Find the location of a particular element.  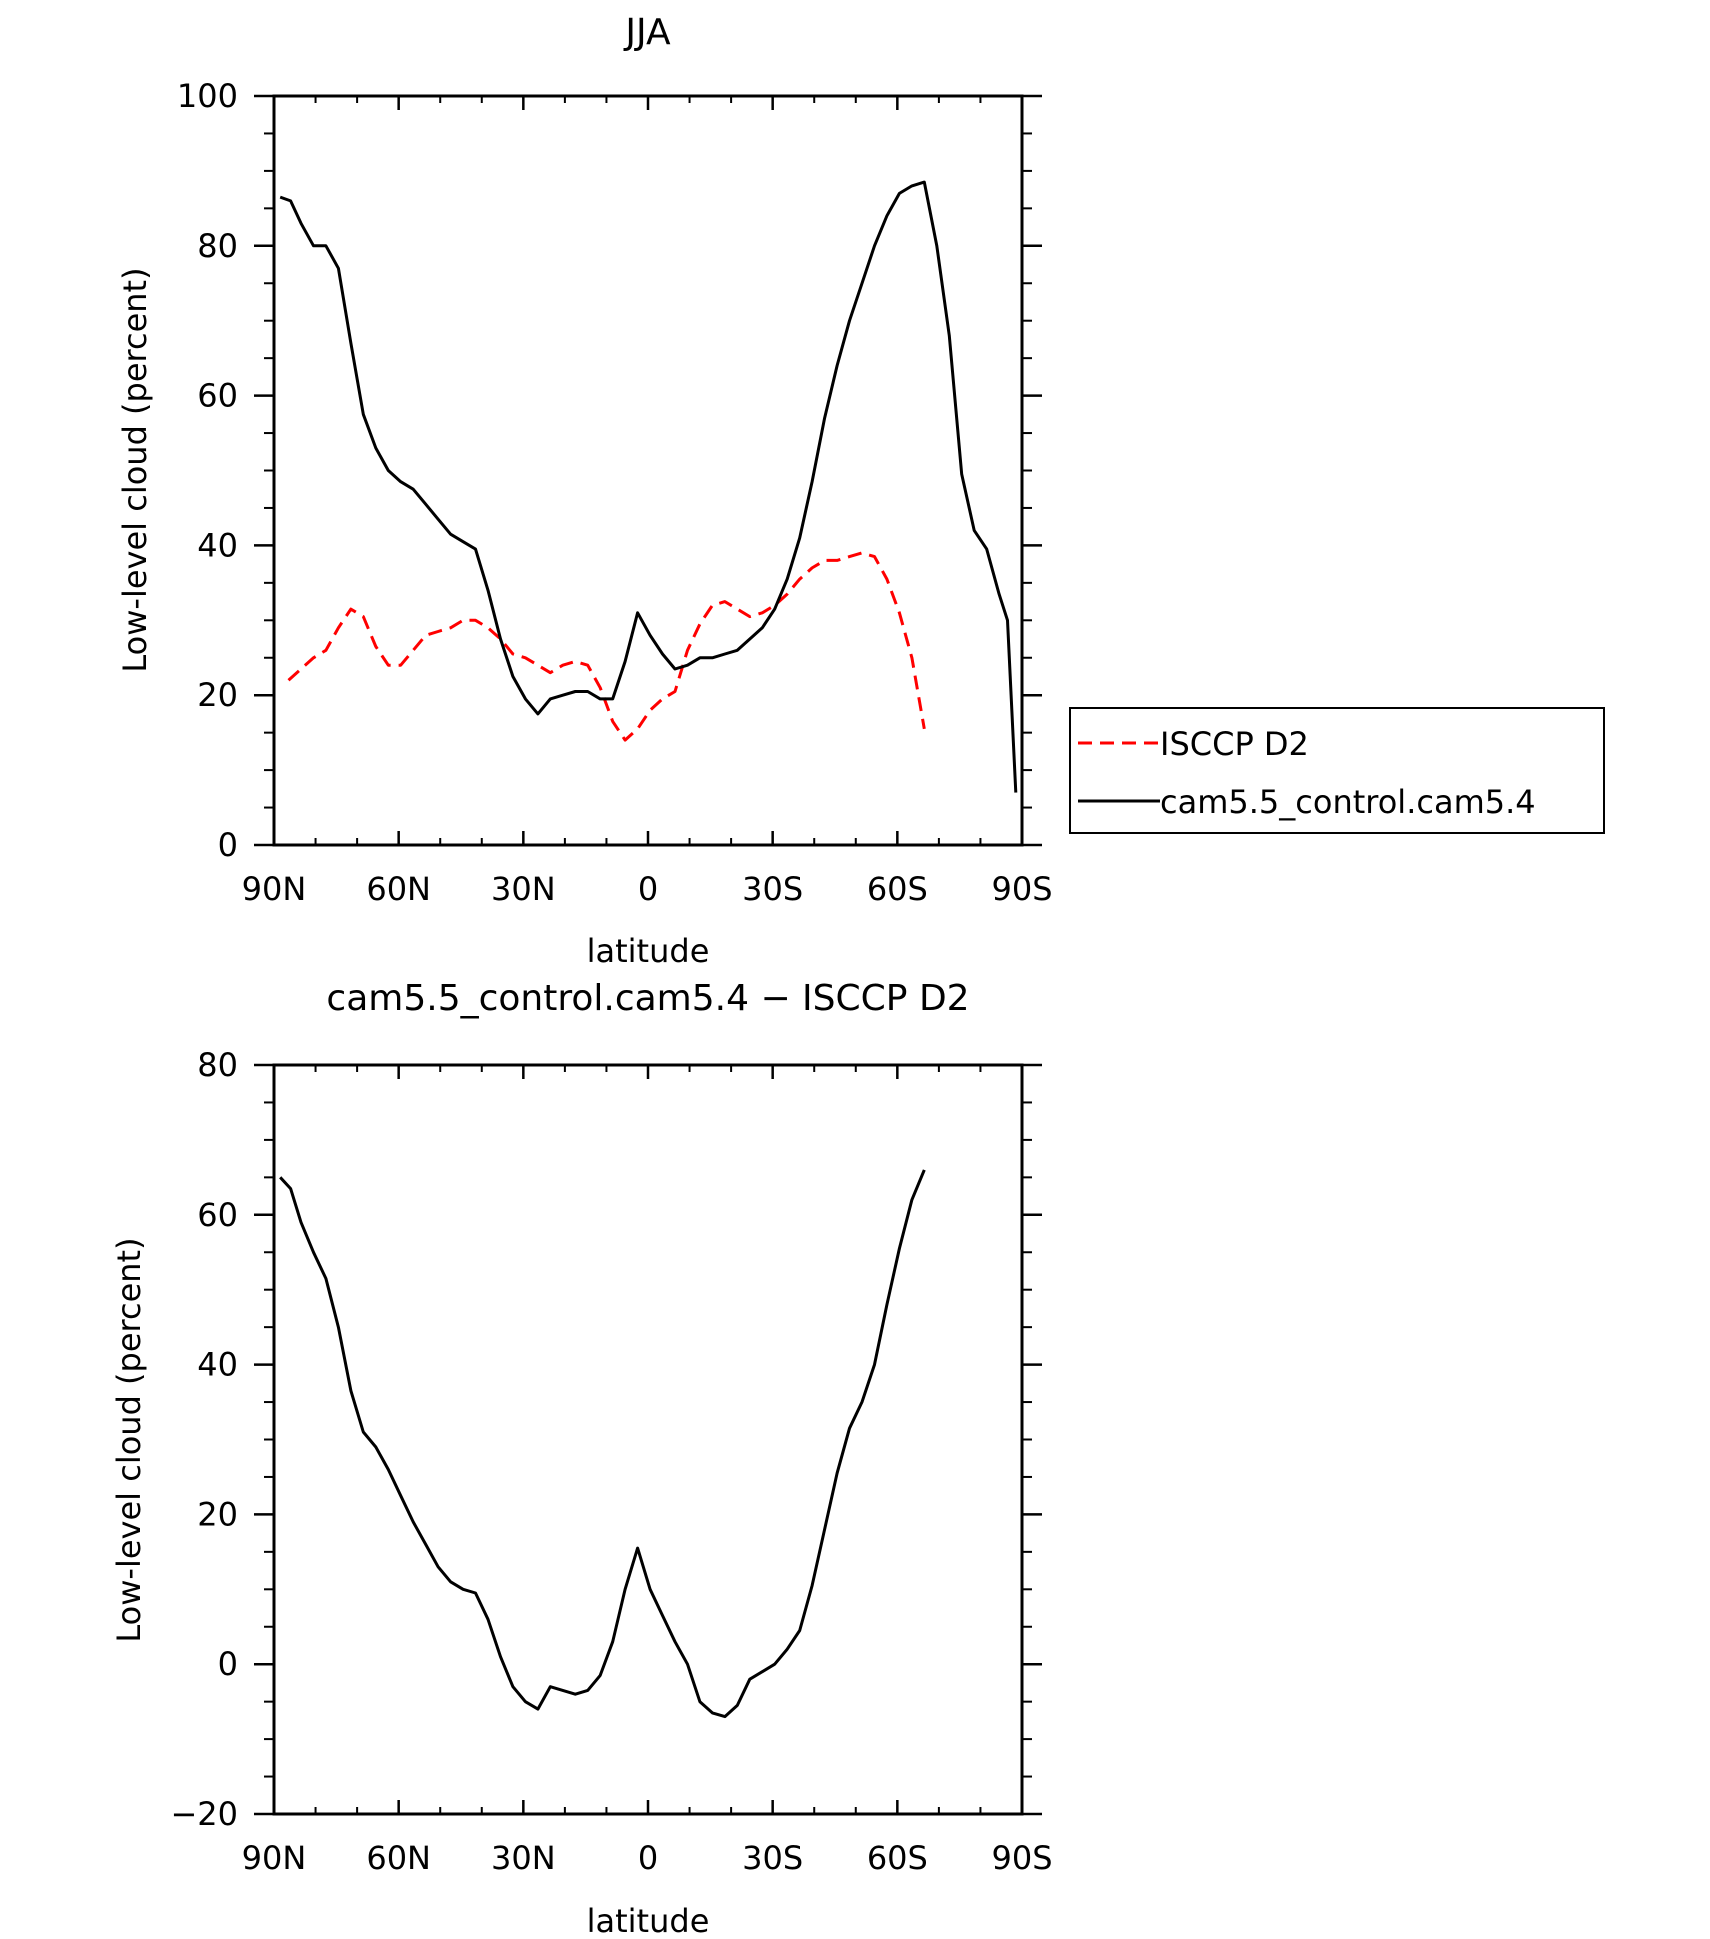

legend: ISCCP D2 cam5.5_control.cam5.4 is located at coordinates (1337, 770).